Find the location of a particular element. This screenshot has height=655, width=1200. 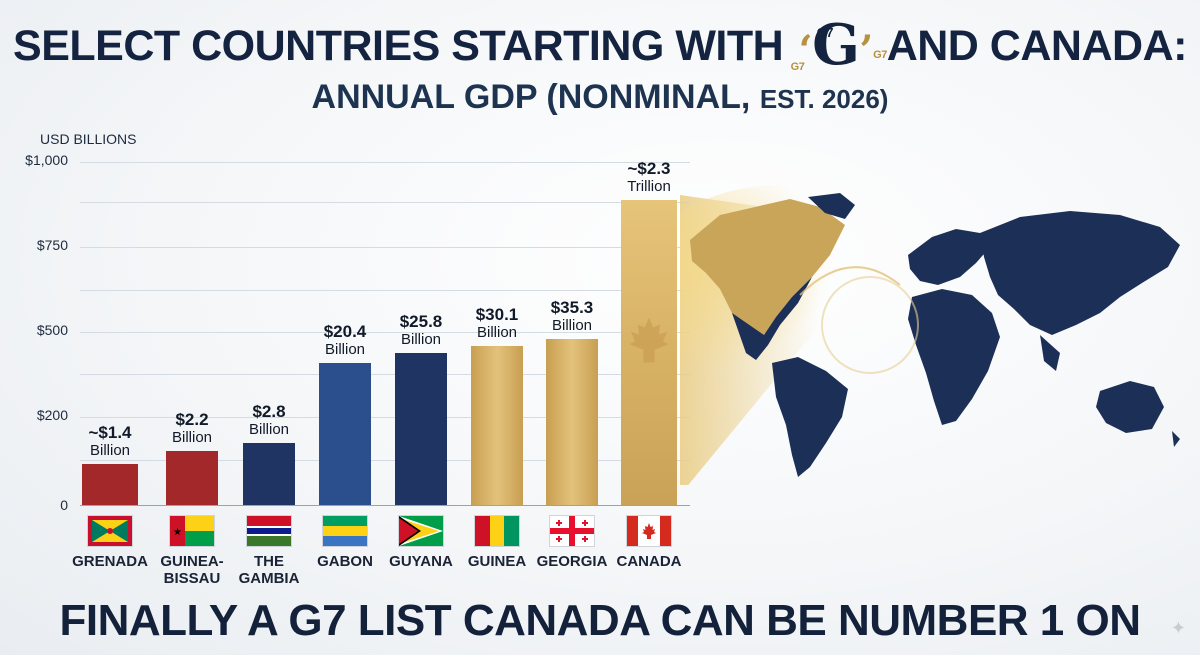

bar-the-gambia is located at coordinates (269, 474).